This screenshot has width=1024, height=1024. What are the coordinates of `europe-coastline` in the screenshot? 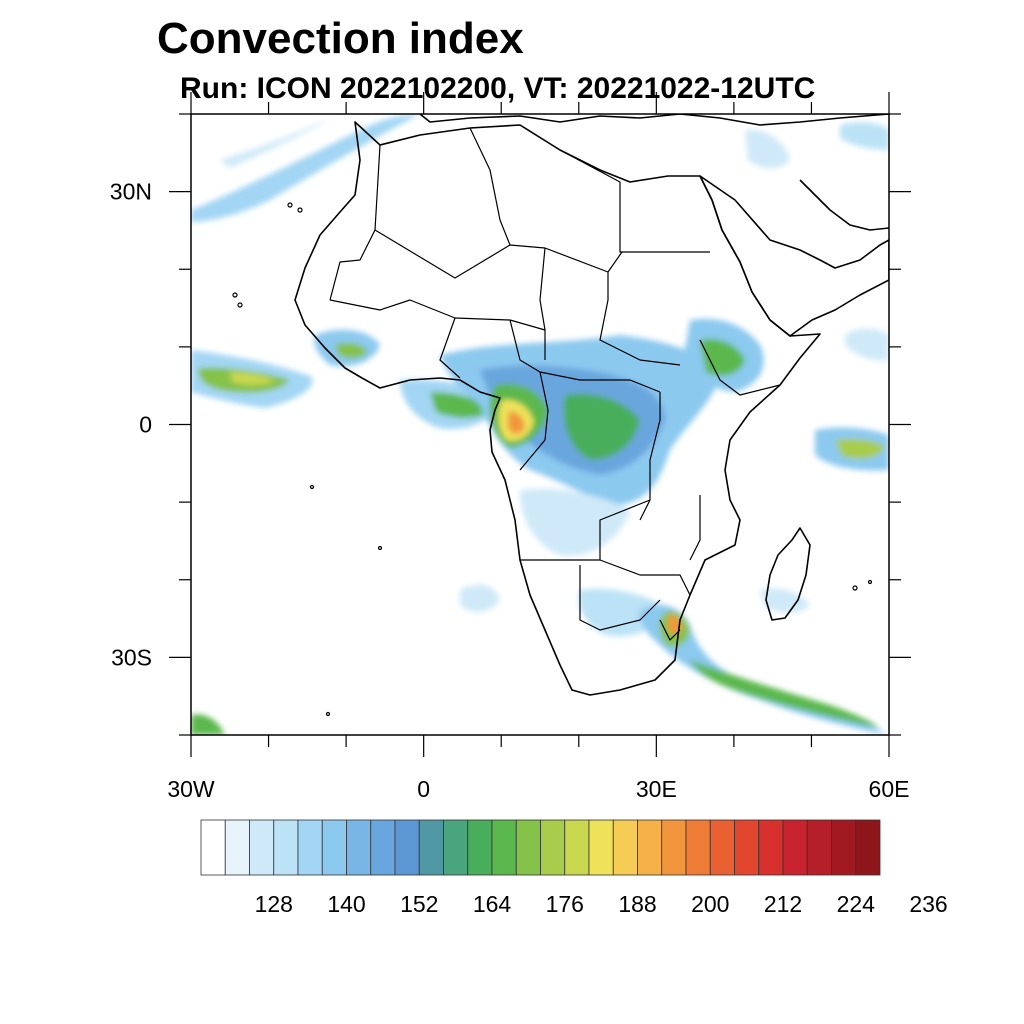 It's located at (550, 118).